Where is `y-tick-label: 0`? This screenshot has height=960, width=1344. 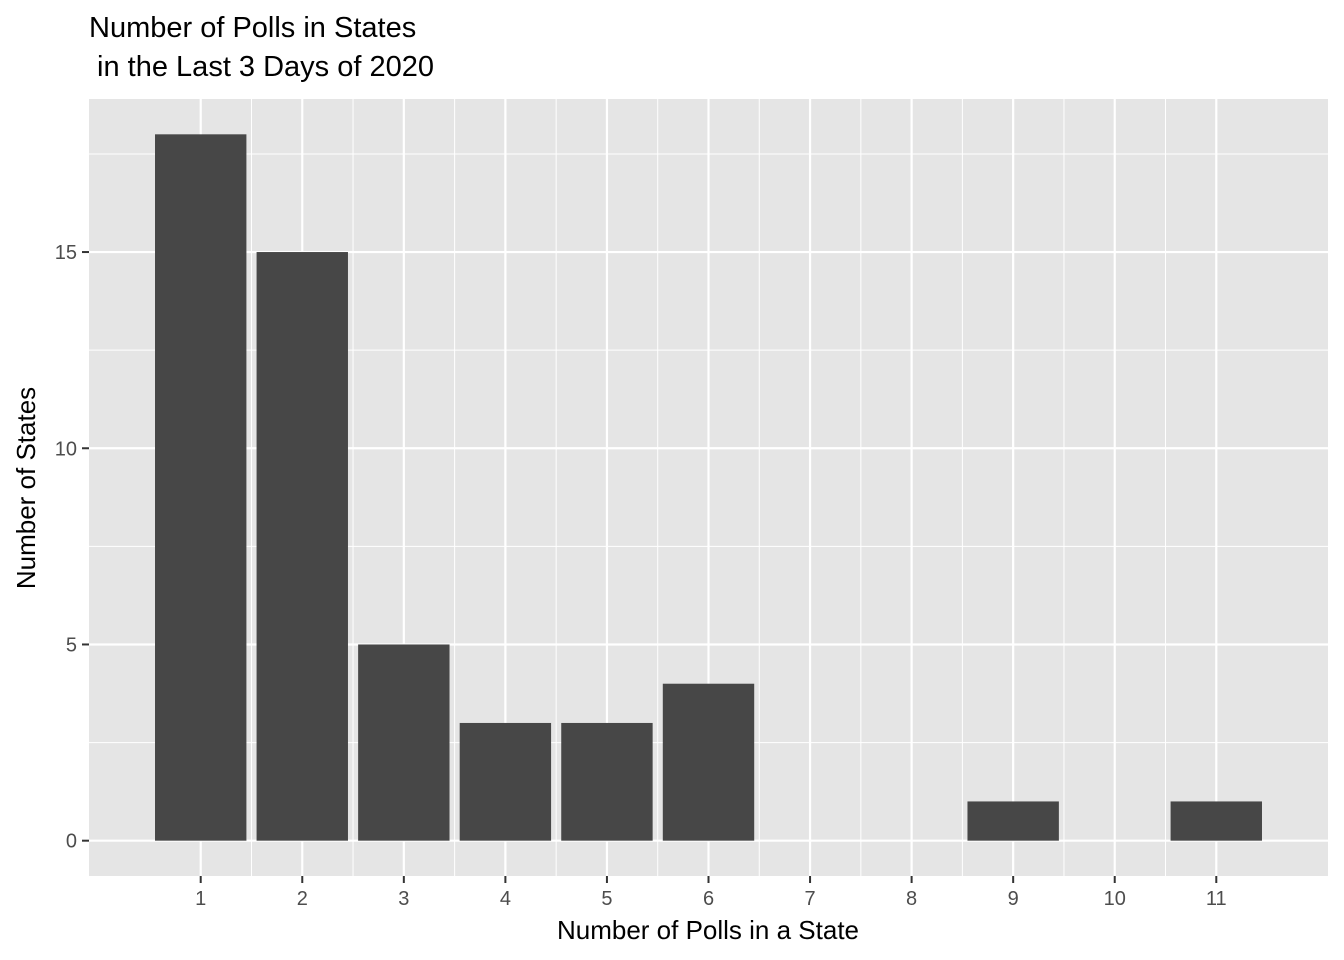 y-tick-label: 0 is located at coordinates (71, 842).